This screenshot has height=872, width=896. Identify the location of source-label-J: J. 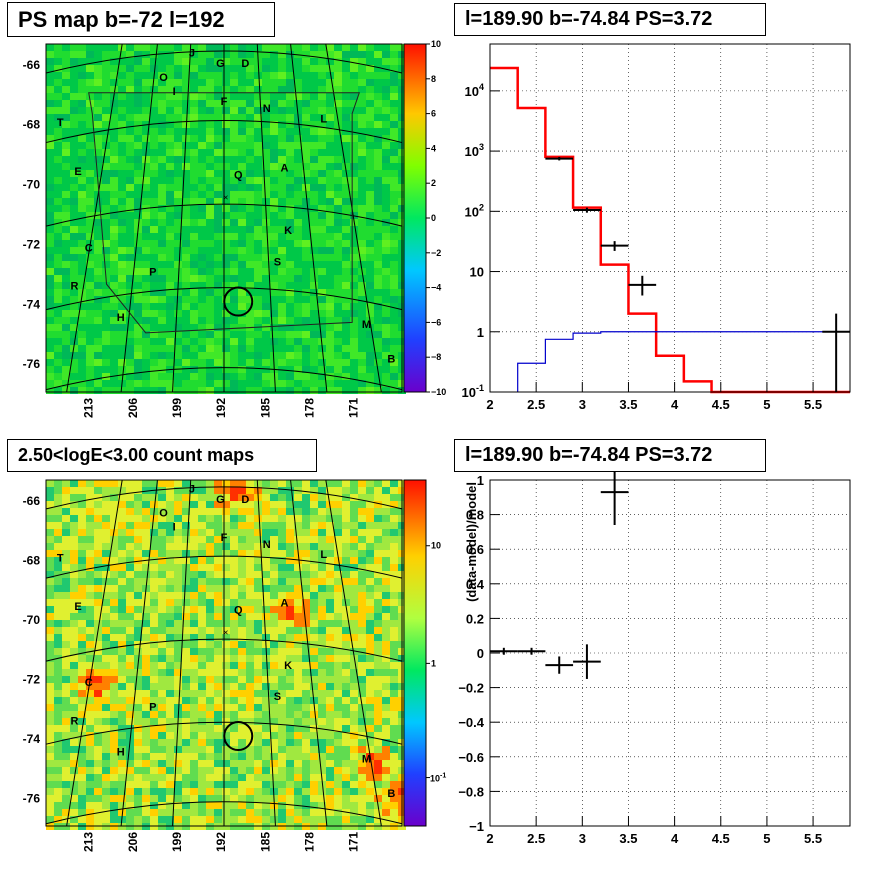
(192, 53).